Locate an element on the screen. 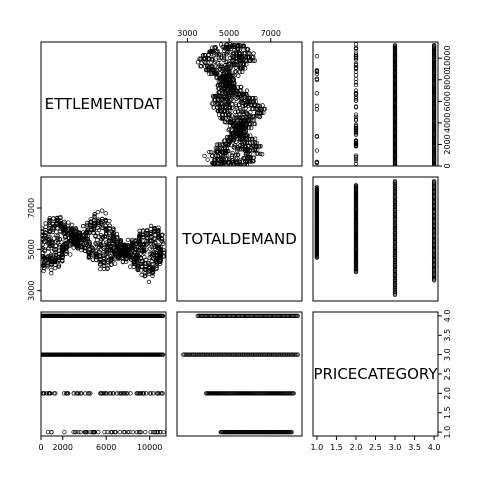  points-demand-vs-category is located at coordinates (375, 237).